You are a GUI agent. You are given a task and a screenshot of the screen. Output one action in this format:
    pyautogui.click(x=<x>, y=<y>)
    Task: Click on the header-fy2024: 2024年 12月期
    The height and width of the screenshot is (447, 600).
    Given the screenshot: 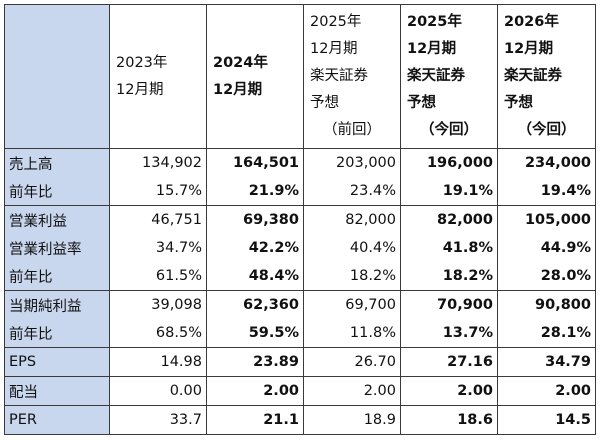 What is the action you would take?
    pyautogui.click(x=255, y=76)
    